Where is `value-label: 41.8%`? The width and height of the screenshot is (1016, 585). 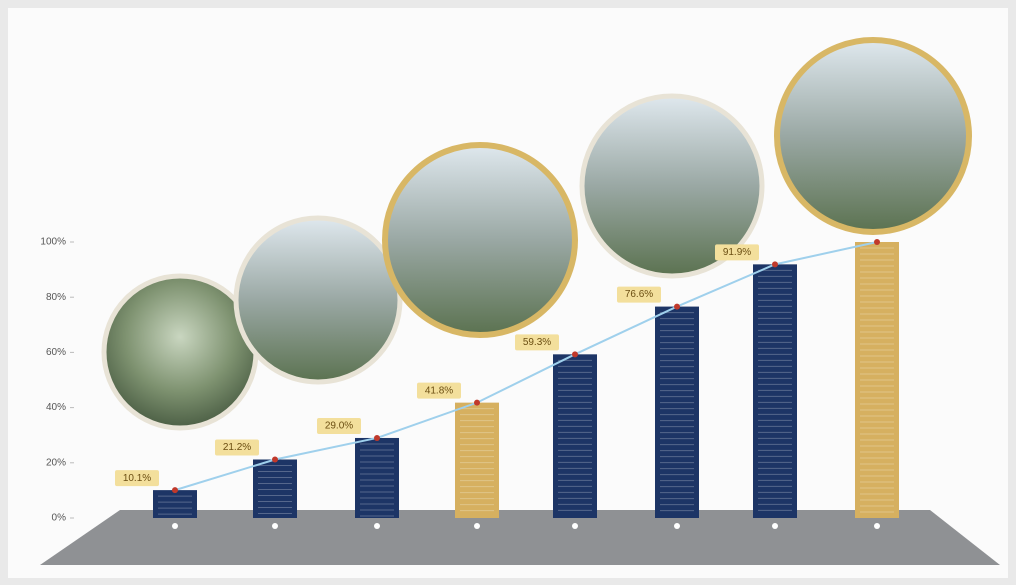
value-label: 41.8% is located at coordinates (439, 390).